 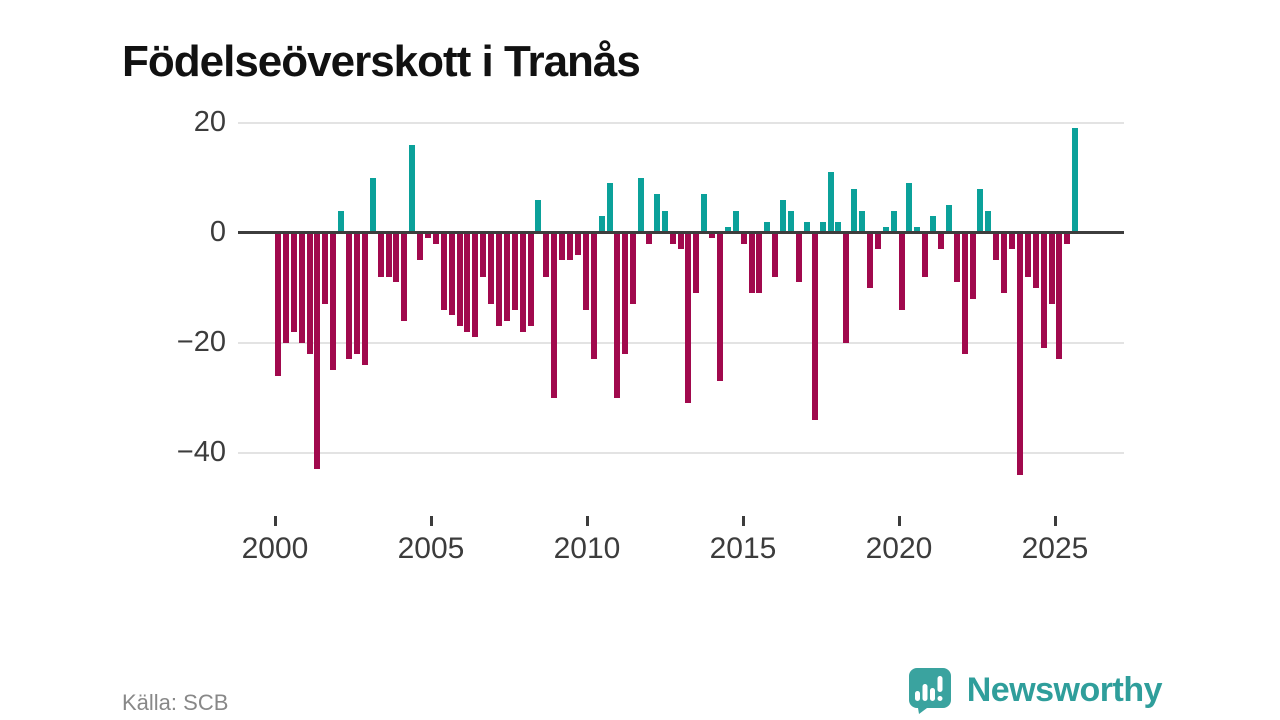 I want to click on x-tick-label: 2025, so click(x=1055, y=548).